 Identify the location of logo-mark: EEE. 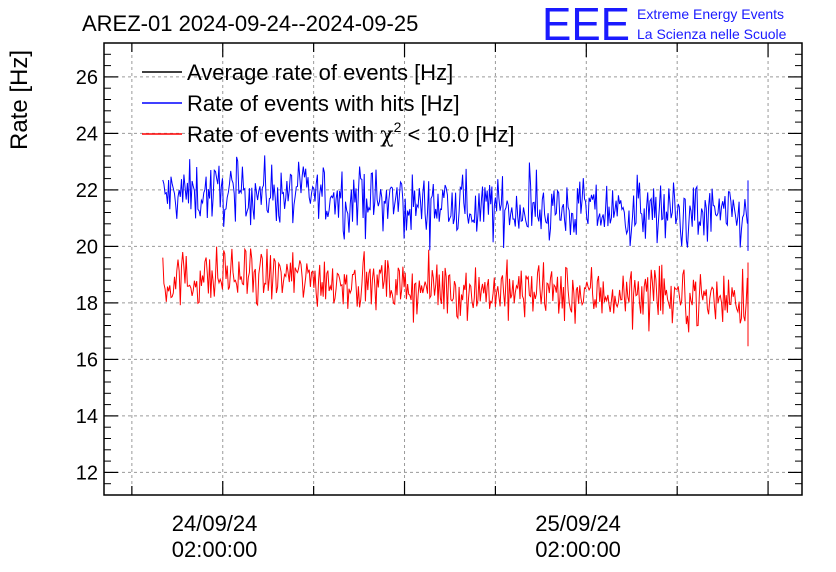
(586, 25).